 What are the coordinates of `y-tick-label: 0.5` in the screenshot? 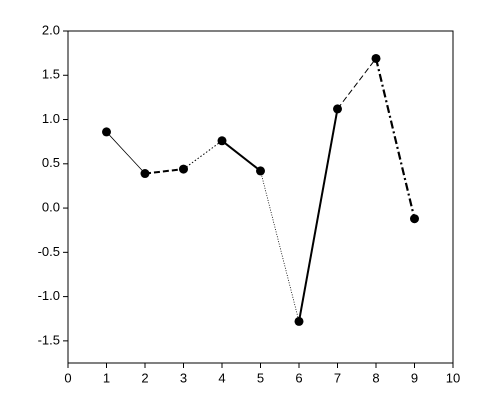 It's located at (51, 162).